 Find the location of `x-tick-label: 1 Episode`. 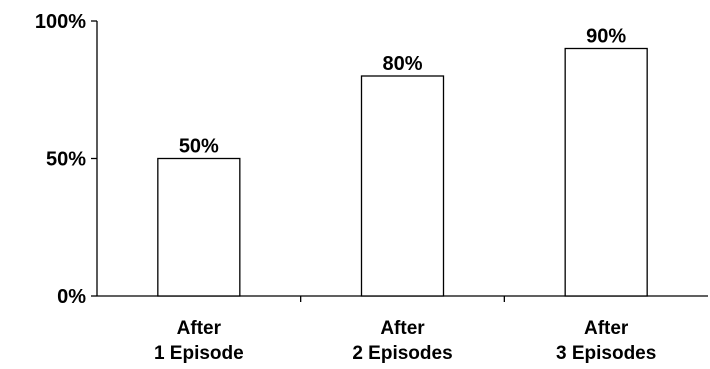

x-tick-label: 1 Episode is located at coordinates (199, 353).